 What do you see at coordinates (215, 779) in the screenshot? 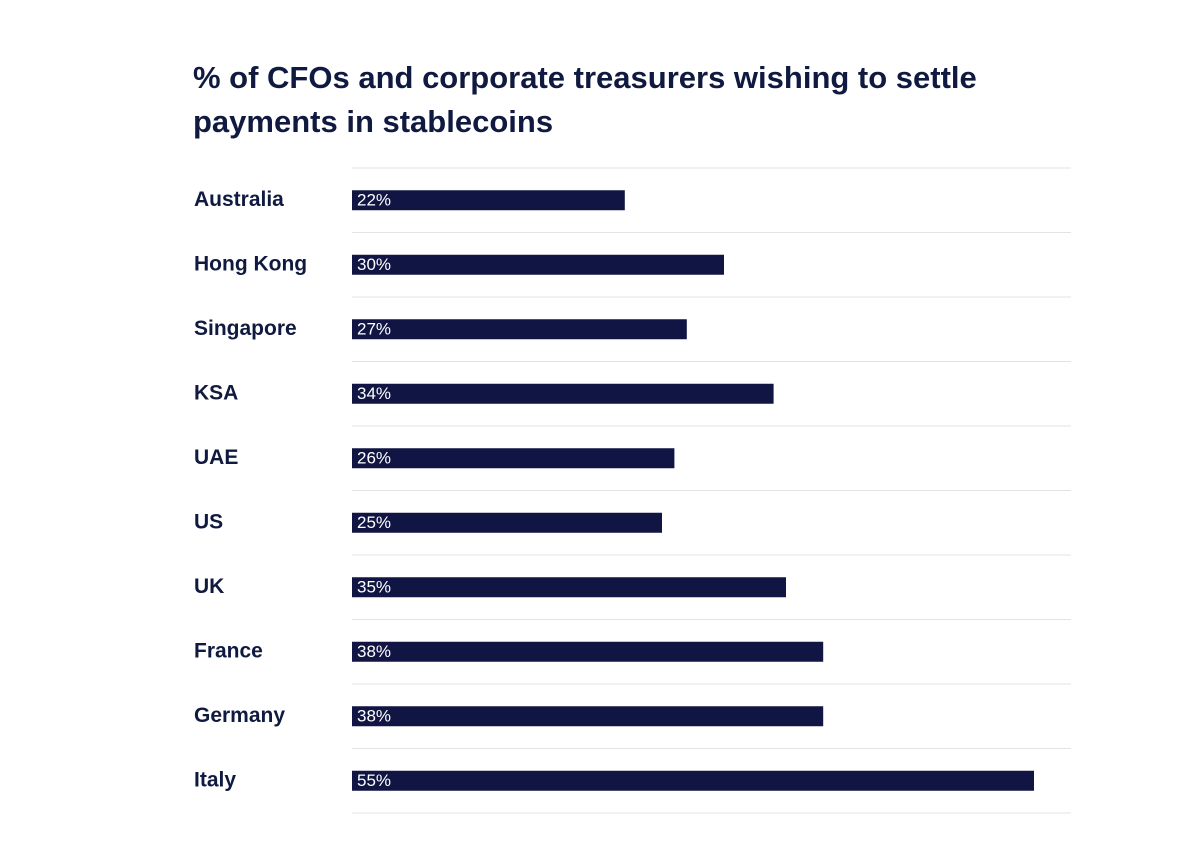
I see `category-label: Italy` at bounding box center [215, 779].